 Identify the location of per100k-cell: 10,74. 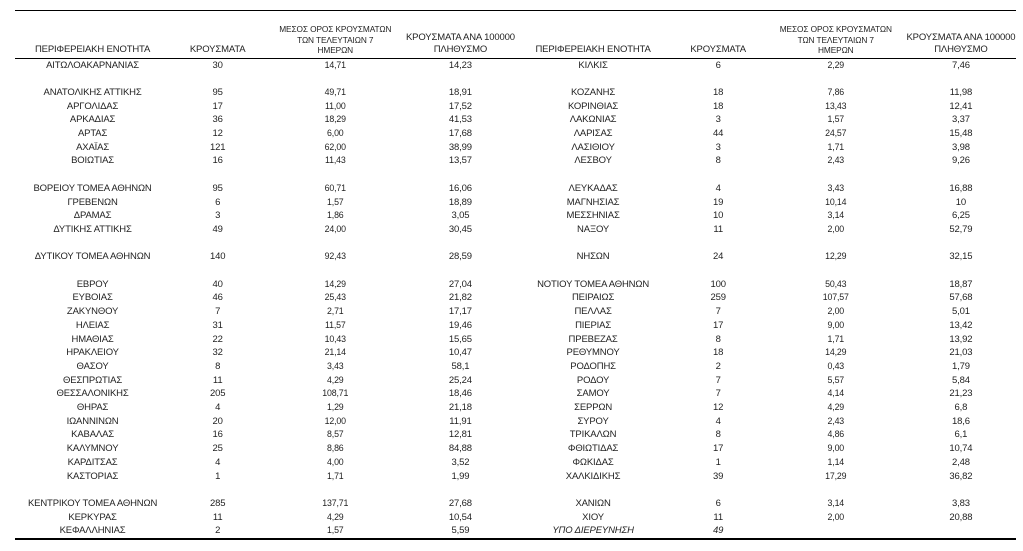
(961, 449).